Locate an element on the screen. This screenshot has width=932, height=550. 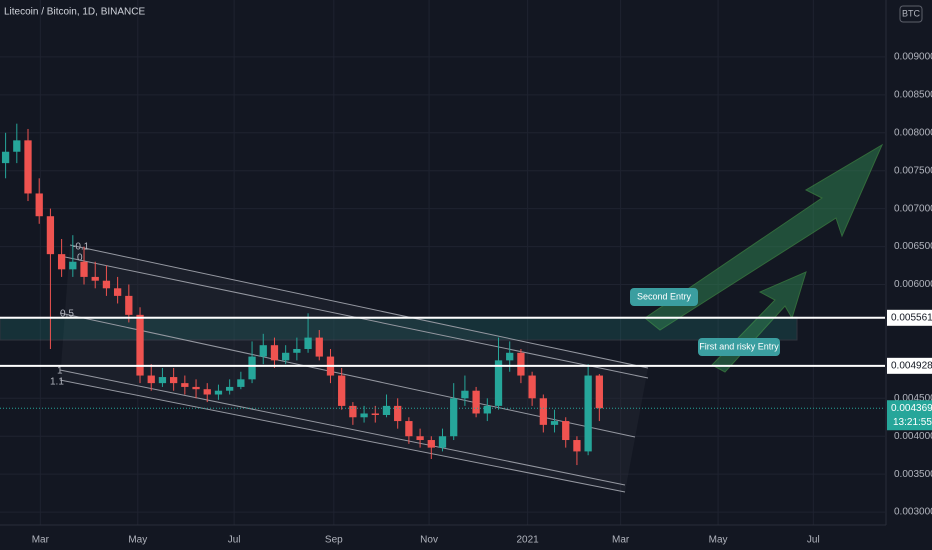
x-tick-label: 2021 is located at coordinates (528, 540).